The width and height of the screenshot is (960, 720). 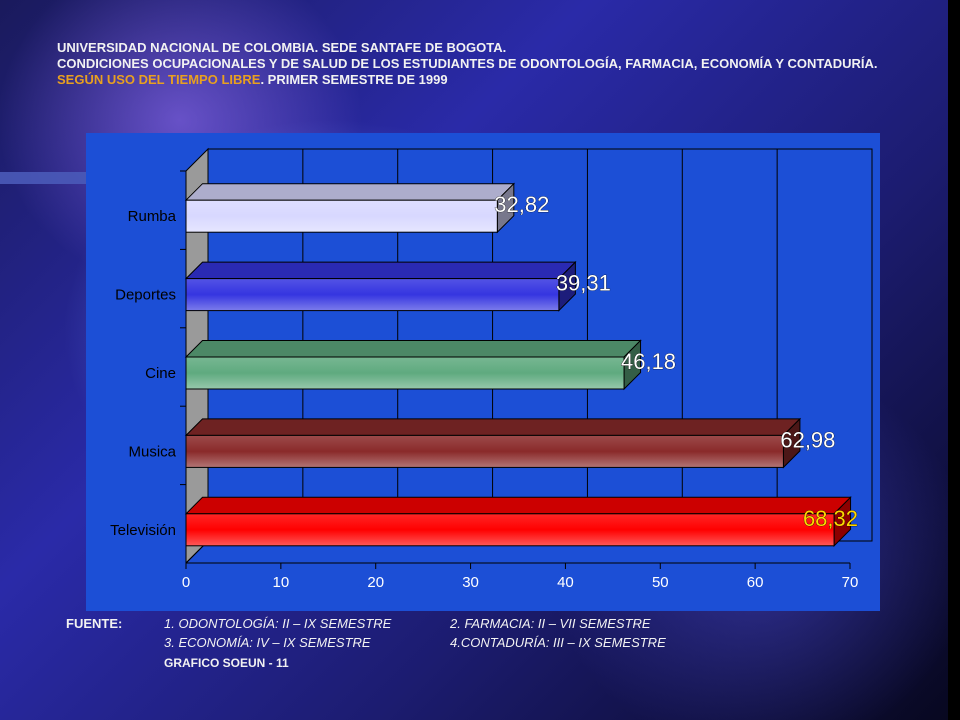 What do you see at coordinates (143, 530) in the screenshot?
I see `y-category-label: Televisión` at bounding box center [143, 530].